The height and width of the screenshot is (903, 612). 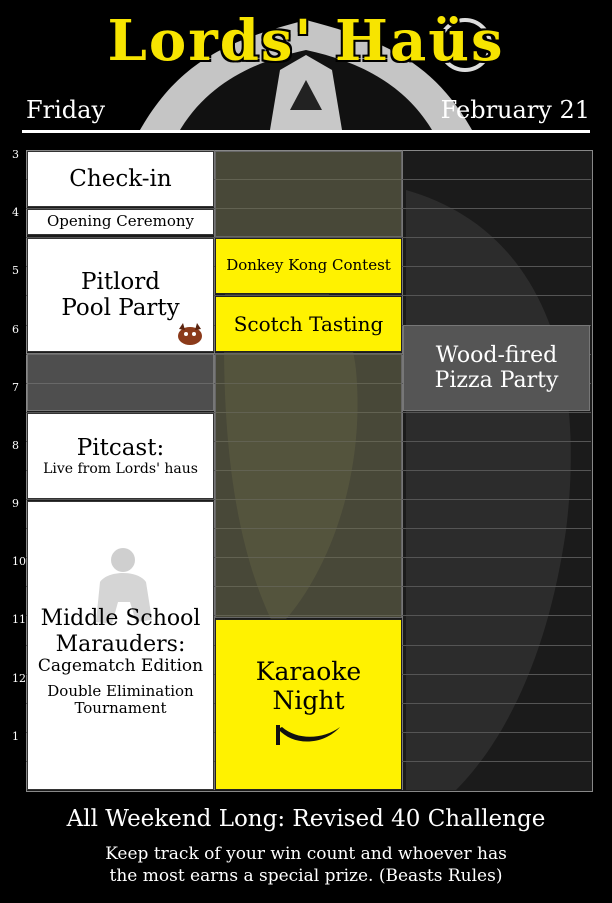 I want to click on event-title: Pitcast:, so click(x=120, y=447).